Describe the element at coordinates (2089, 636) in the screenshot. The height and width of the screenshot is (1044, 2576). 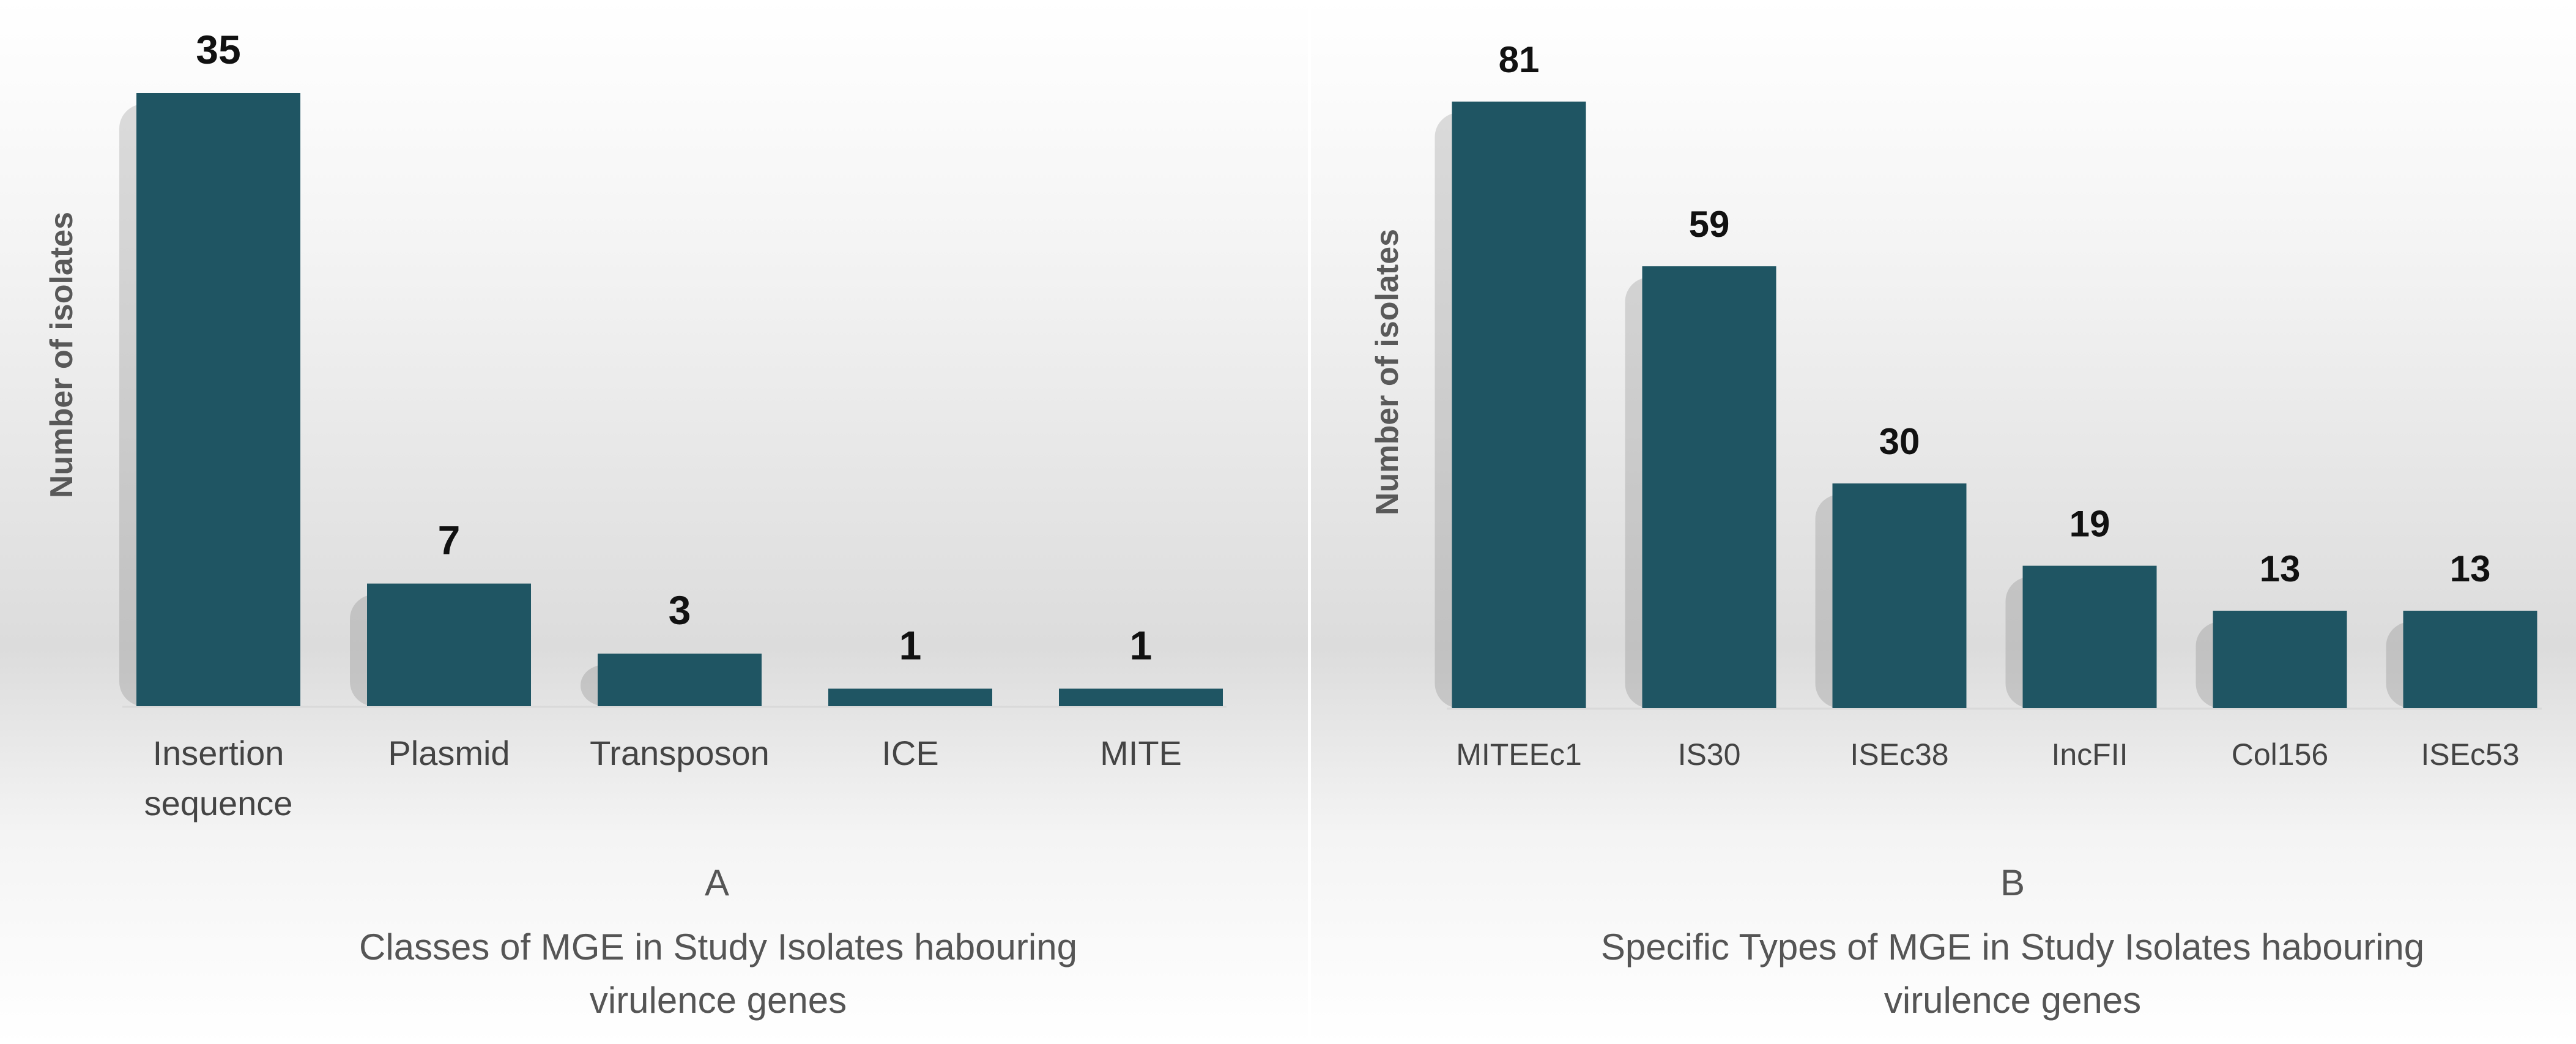
I see `bar-b-incfii` at that location.